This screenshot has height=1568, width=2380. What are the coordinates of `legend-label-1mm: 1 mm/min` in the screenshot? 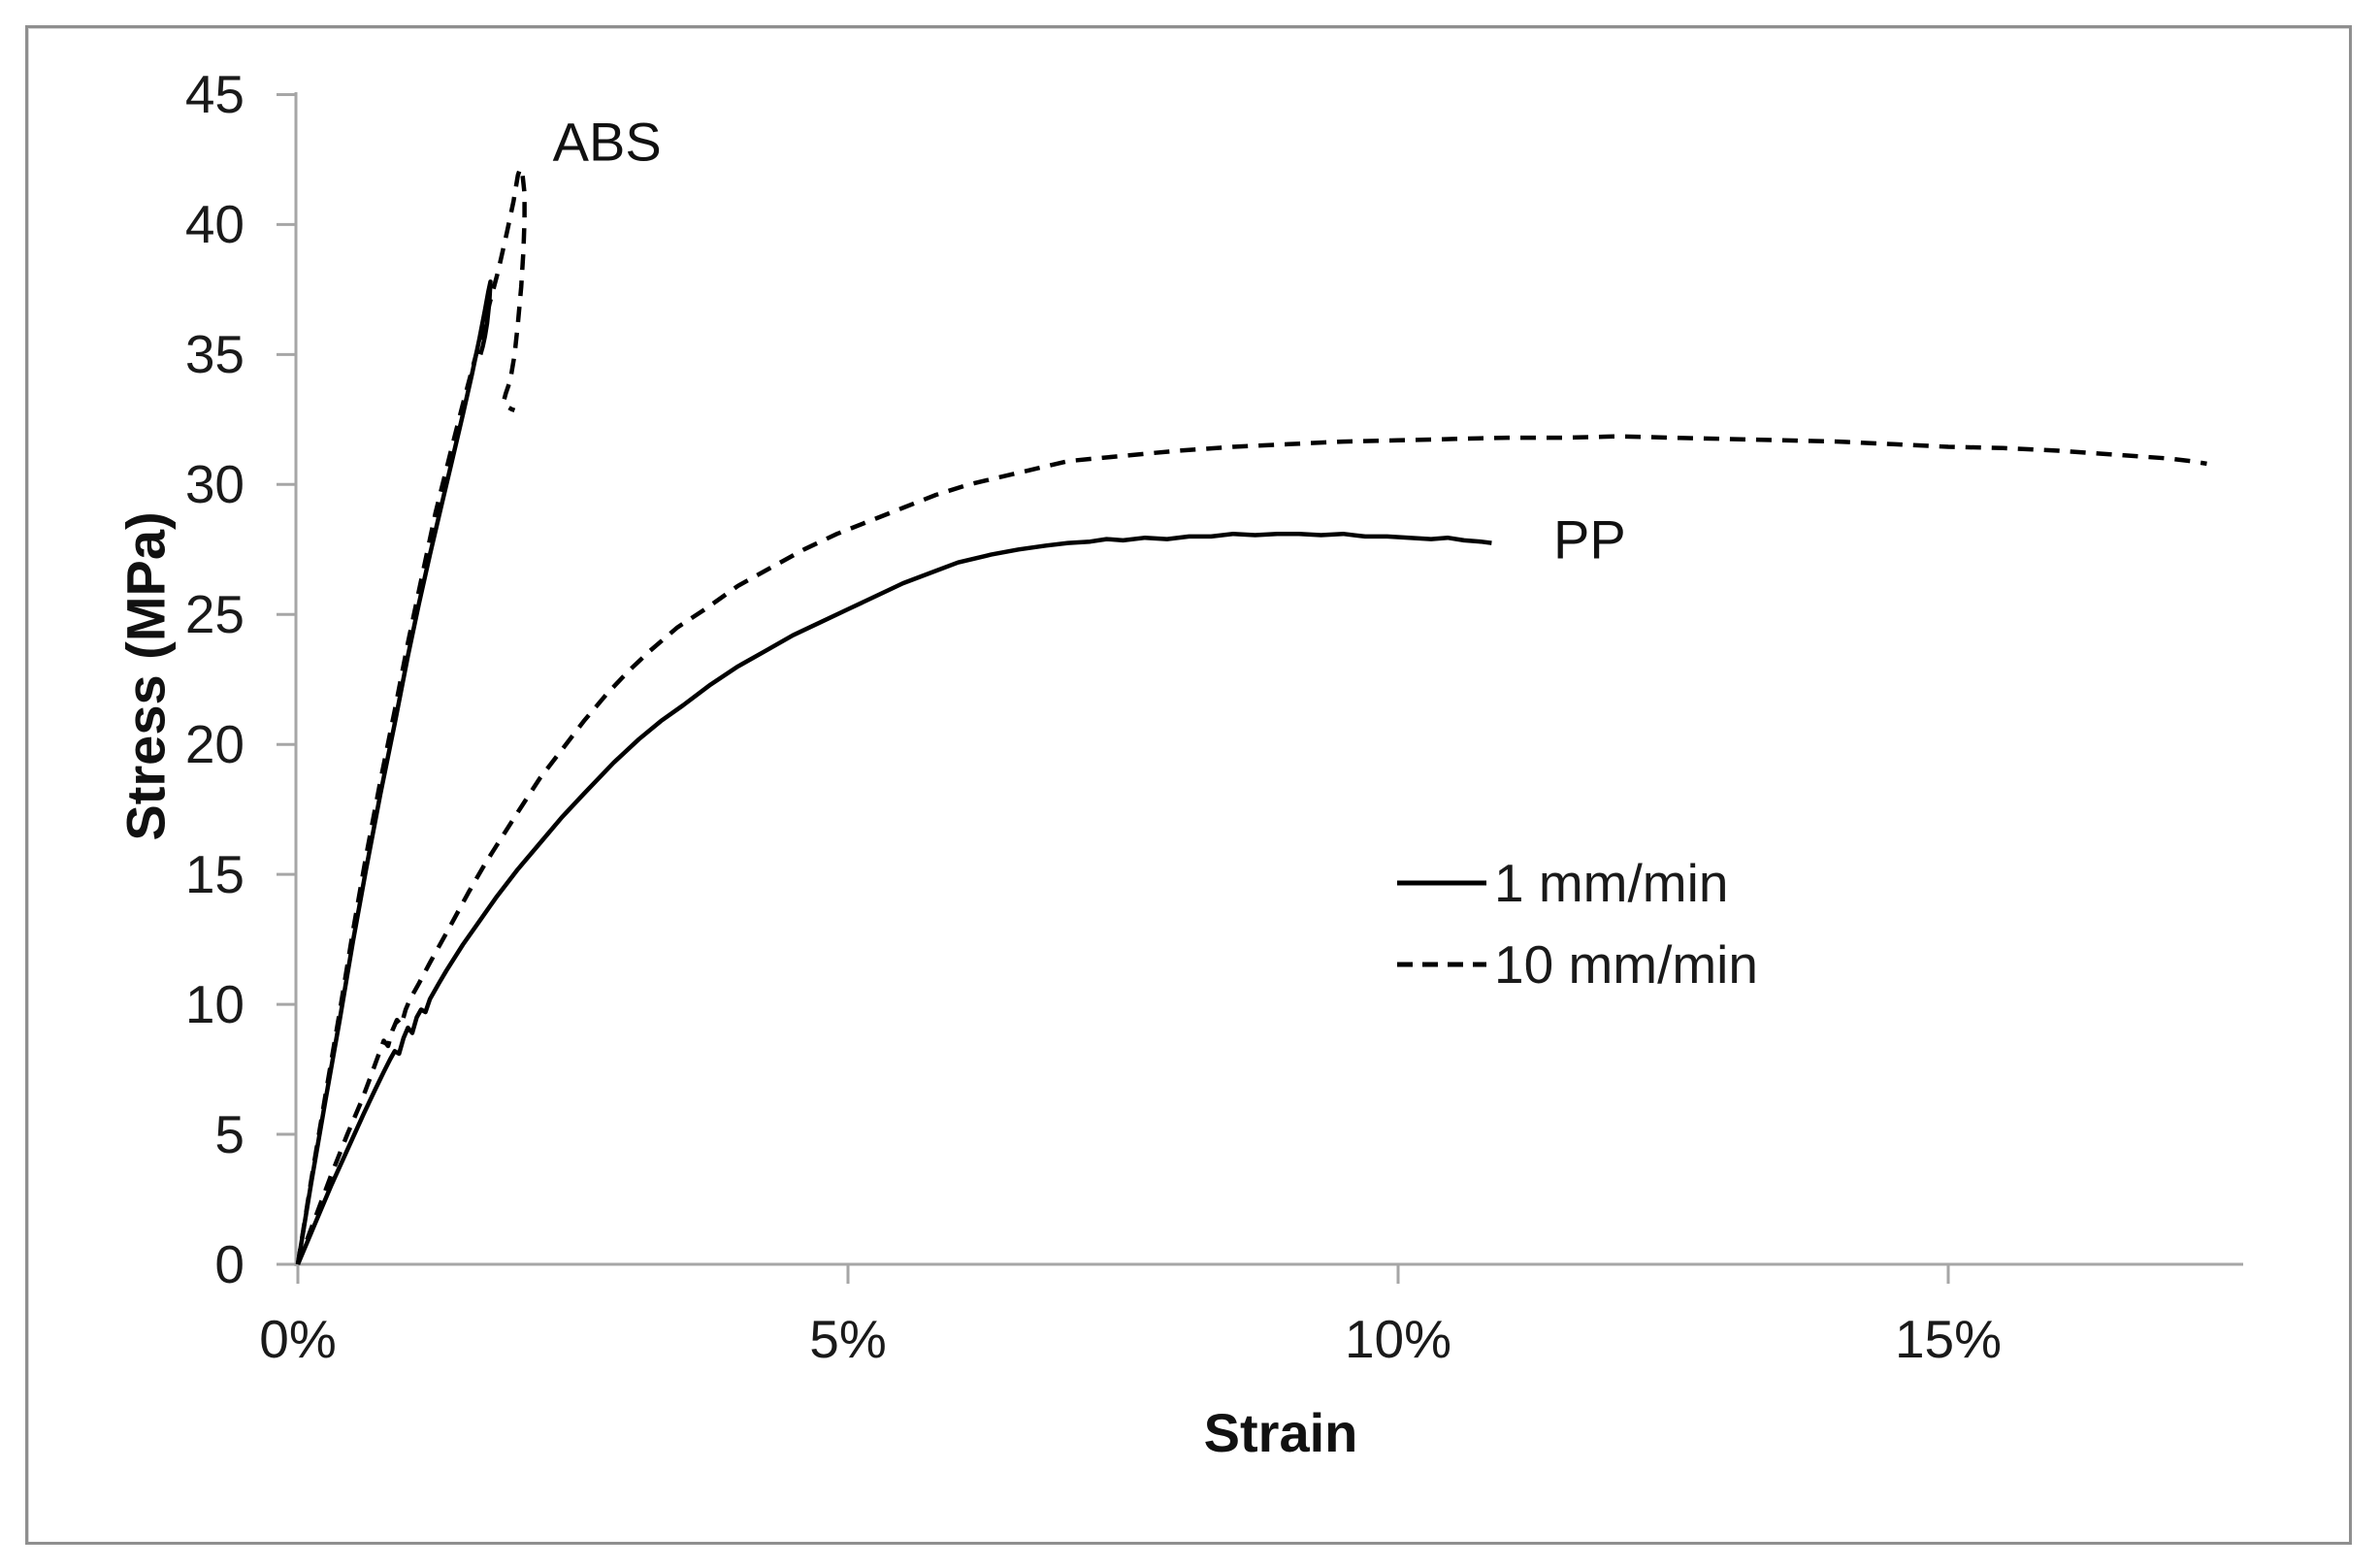 It's located at (1611, 883).